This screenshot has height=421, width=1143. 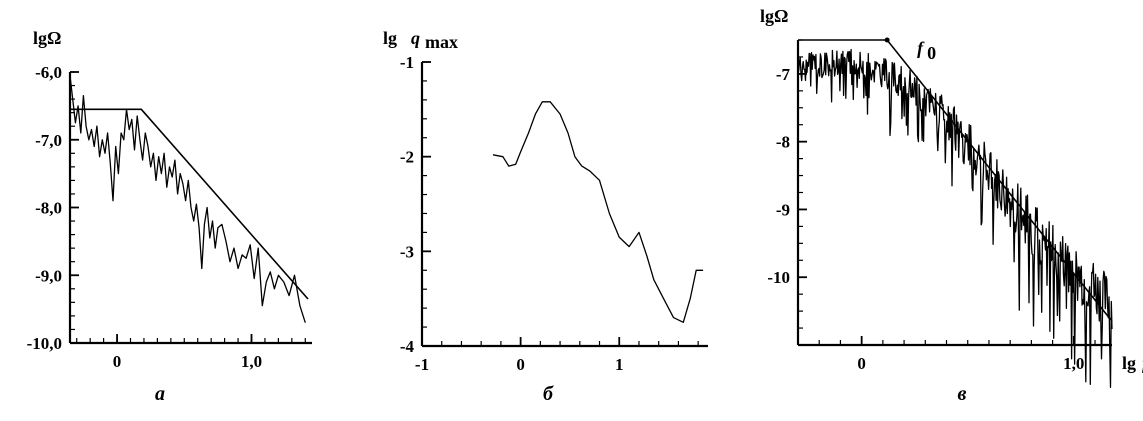 I want to click on series-curve-line, so click(x=598, y=212).